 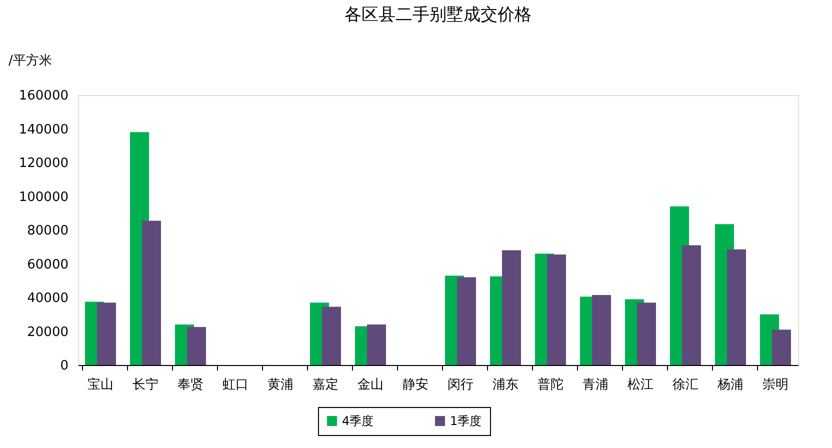 I want to click on y-tick-label: 160000, so click(x=43, y=96).